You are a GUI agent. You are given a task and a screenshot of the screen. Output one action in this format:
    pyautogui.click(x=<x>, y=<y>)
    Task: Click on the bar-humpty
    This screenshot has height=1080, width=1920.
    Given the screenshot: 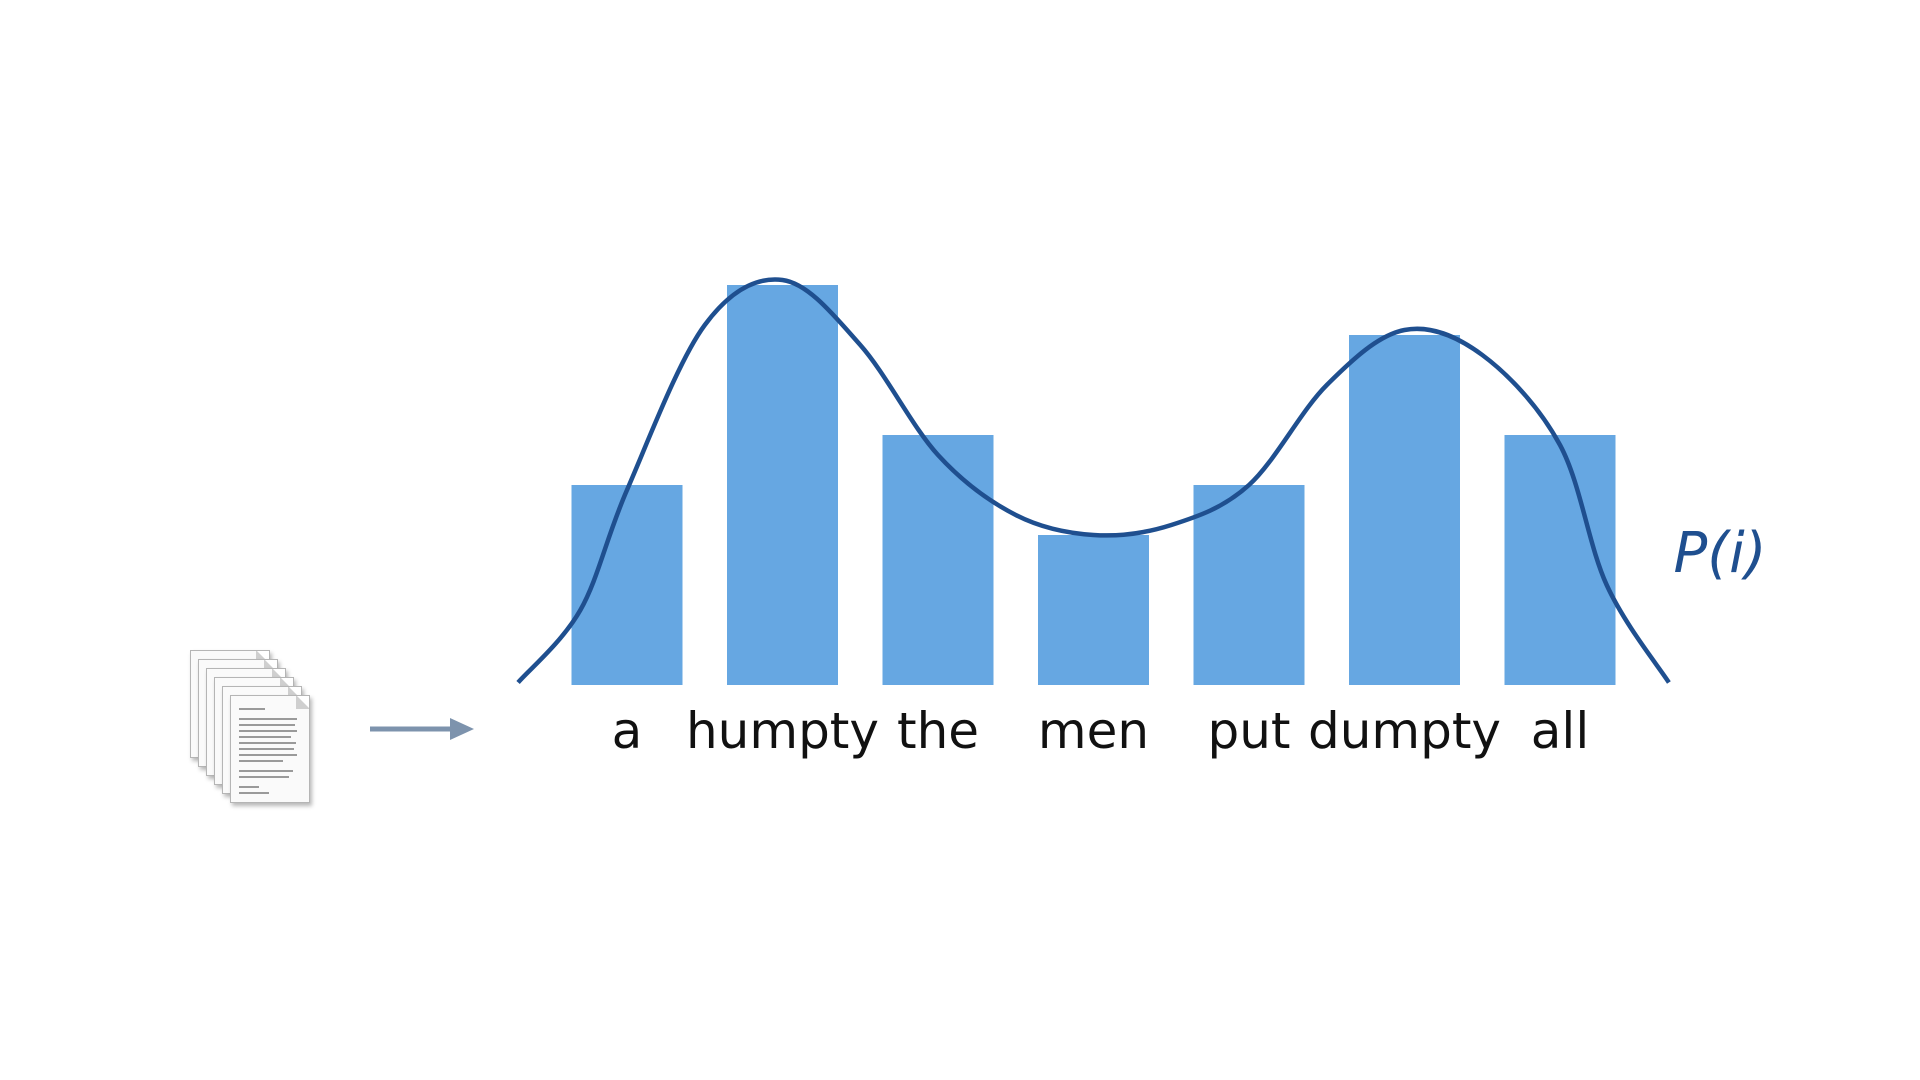 What is the action you would take?
    pyautogui.click(x=782, y=485)
    